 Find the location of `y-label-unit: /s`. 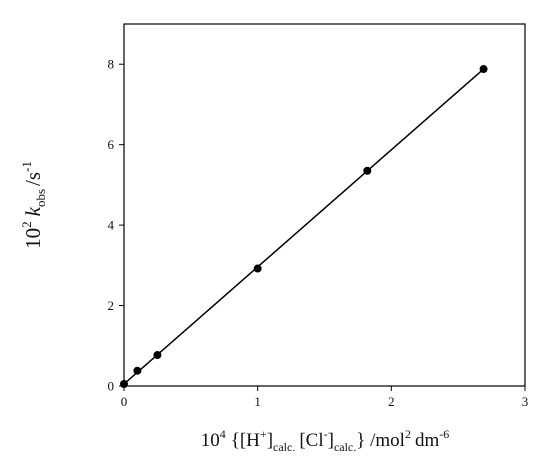

y-label-unit: /s is located at coordinates (33, 179).